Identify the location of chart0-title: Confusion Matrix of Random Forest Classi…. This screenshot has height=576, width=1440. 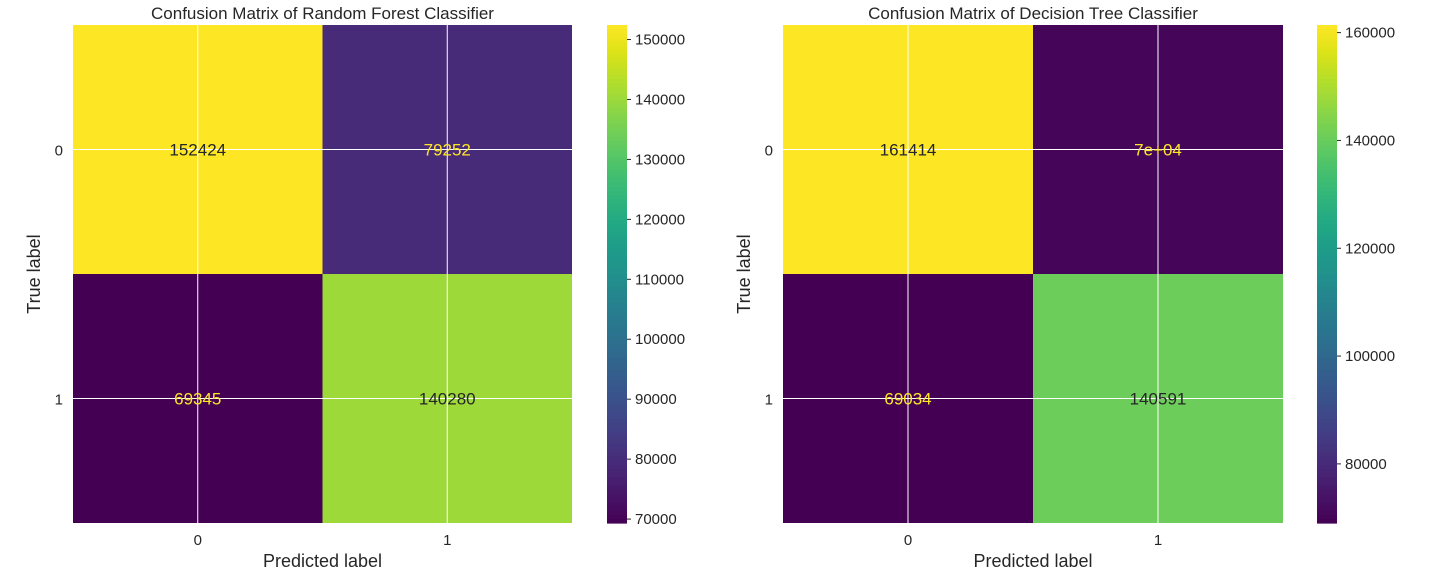
(322, 13).